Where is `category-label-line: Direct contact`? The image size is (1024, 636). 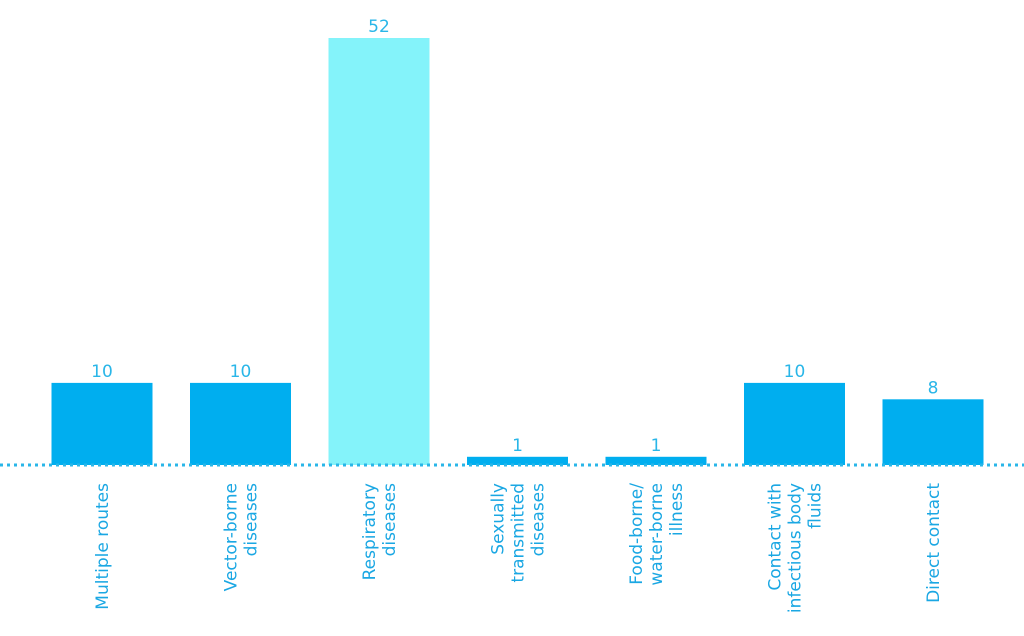 category-label-line: Direct contact is located at coordinates (934, 543).